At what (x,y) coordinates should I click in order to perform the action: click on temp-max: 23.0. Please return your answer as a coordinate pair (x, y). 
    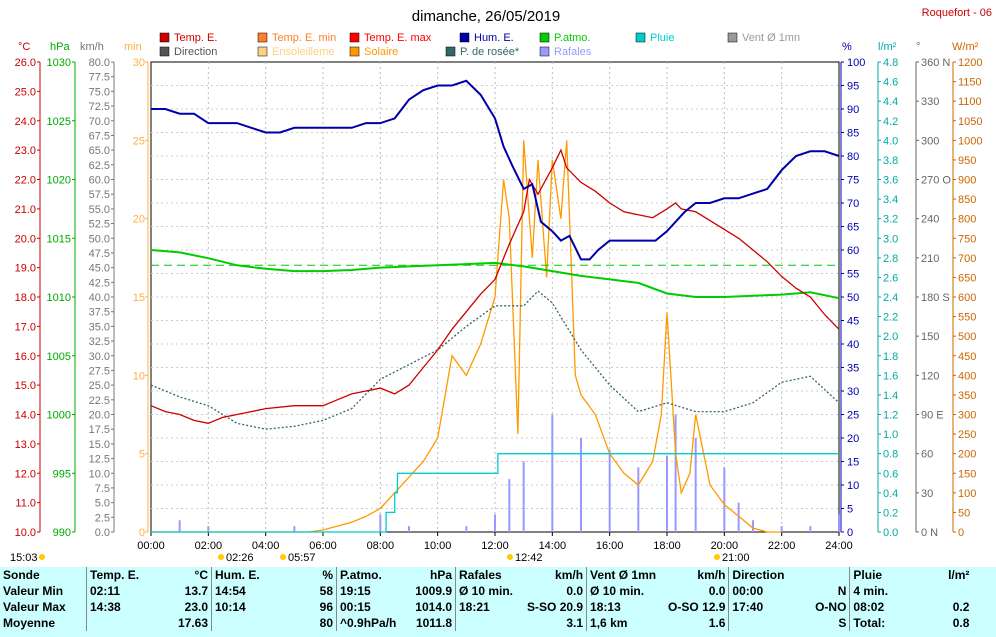
    Looking at the image, I should click on (196, 607).